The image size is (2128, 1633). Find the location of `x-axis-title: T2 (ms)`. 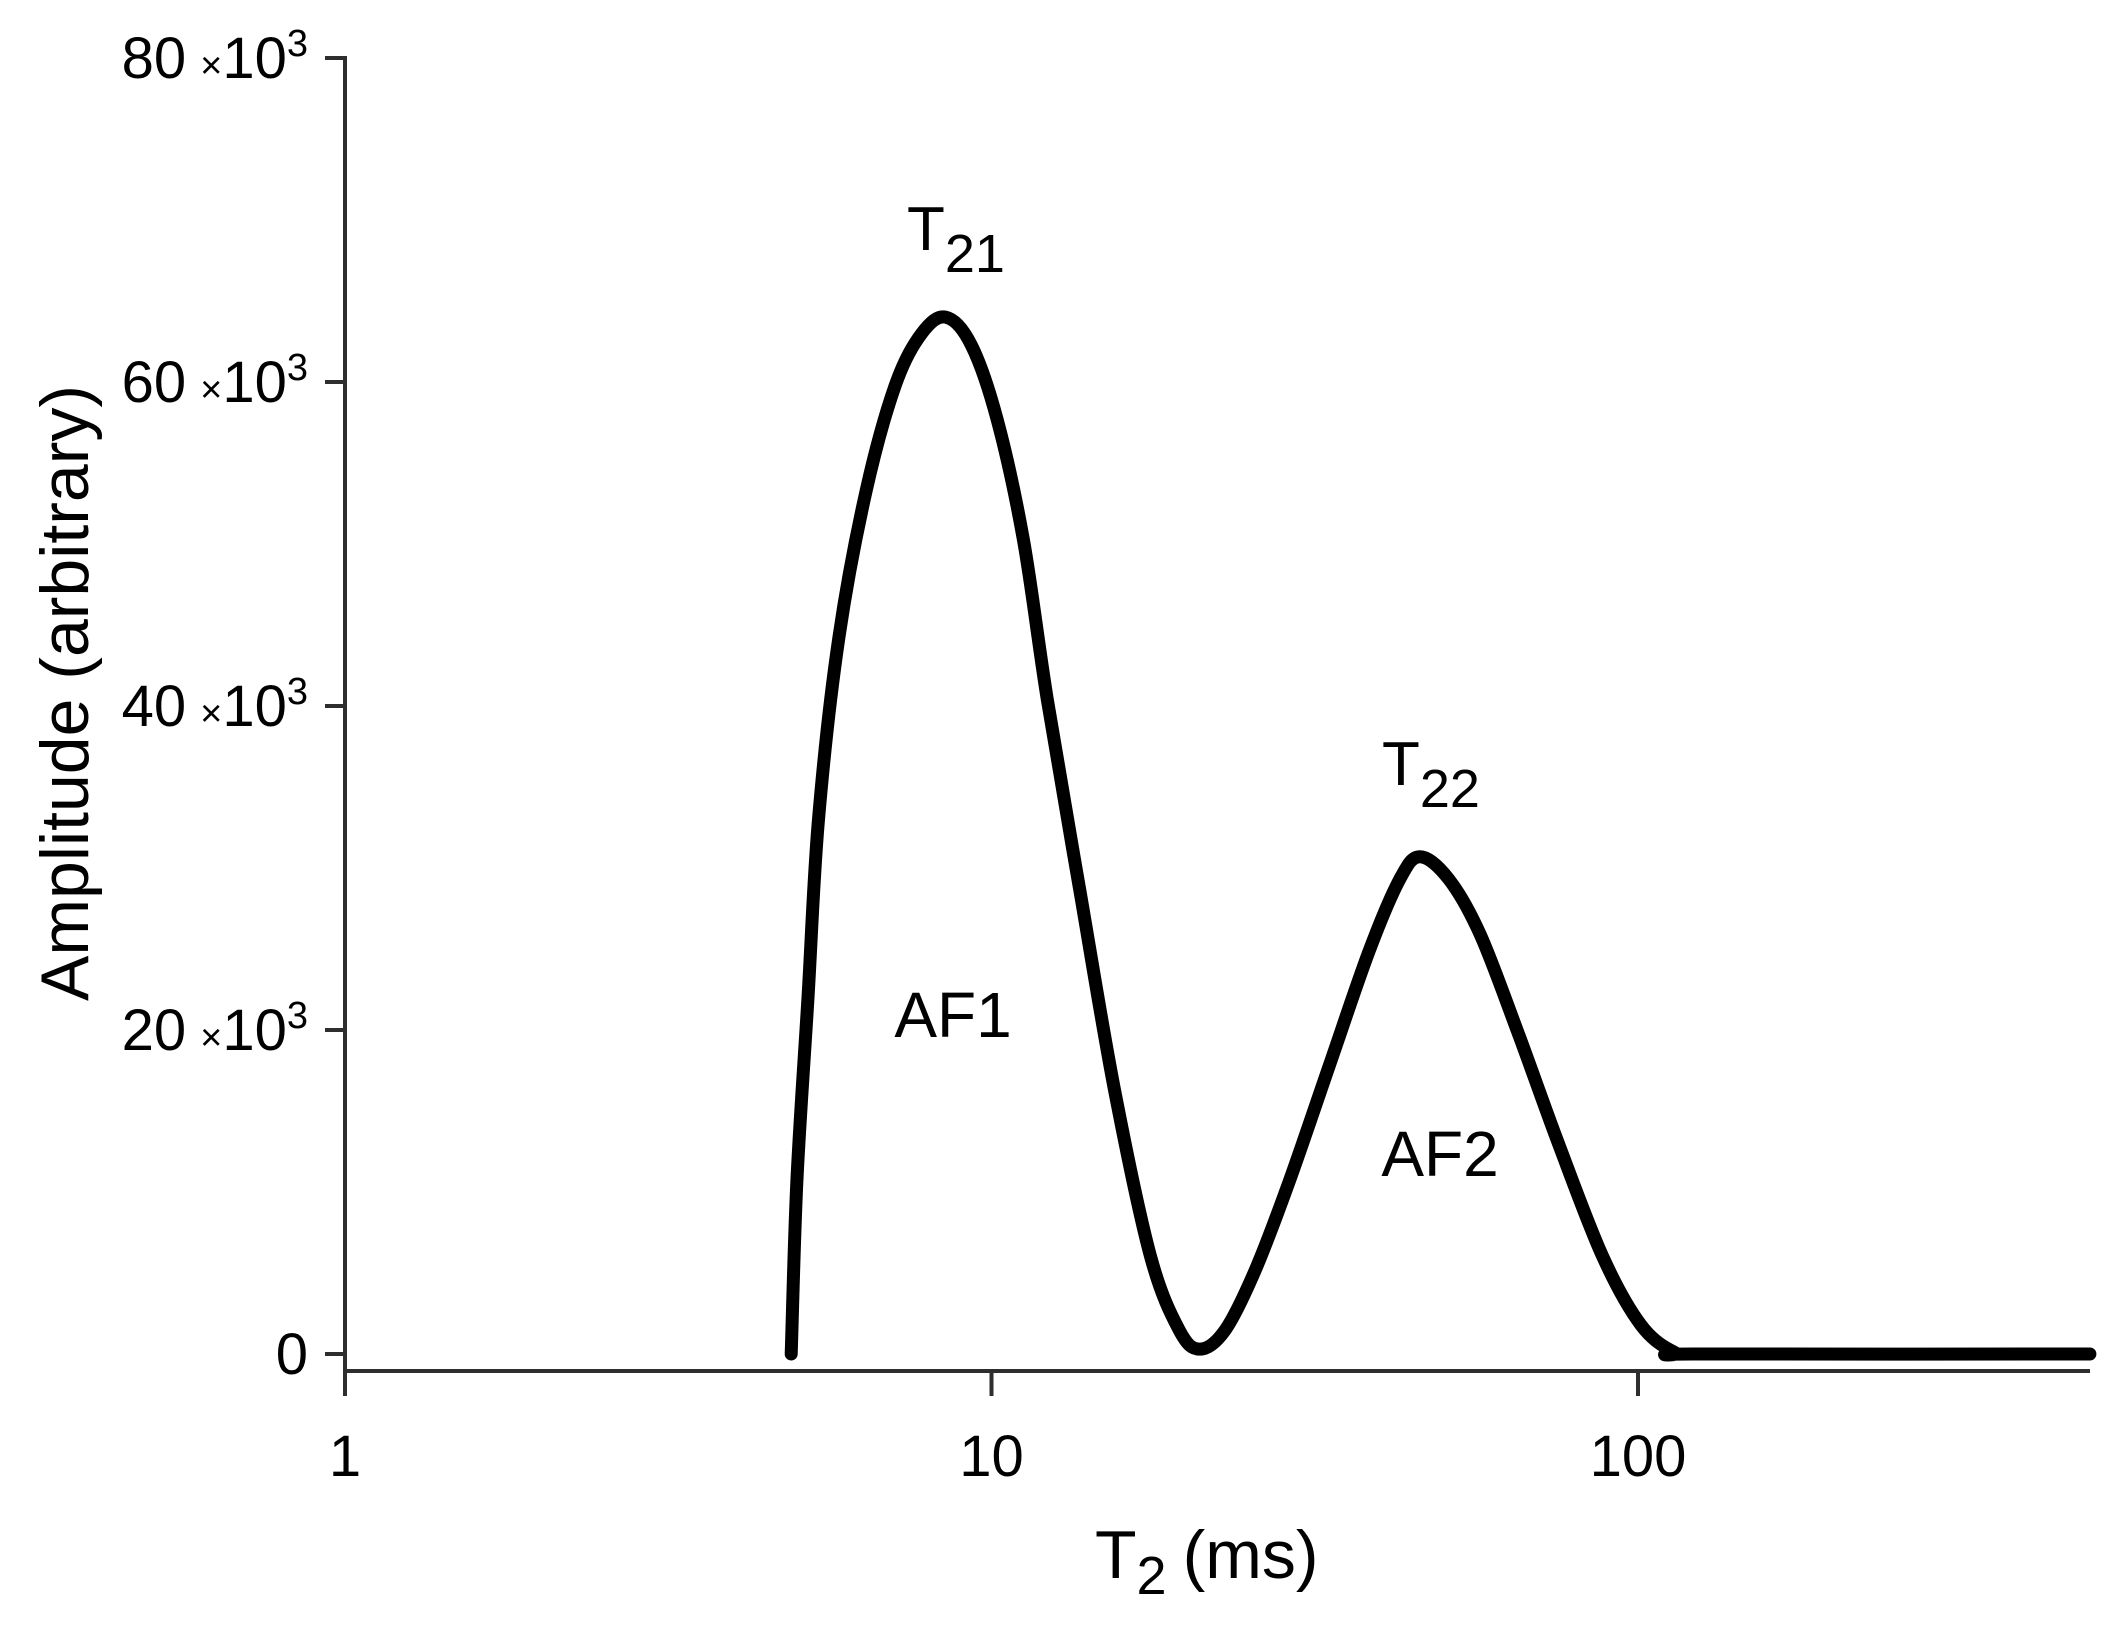

x-axis-title: T2 (ms) is located at coordinates (1207, 1561).